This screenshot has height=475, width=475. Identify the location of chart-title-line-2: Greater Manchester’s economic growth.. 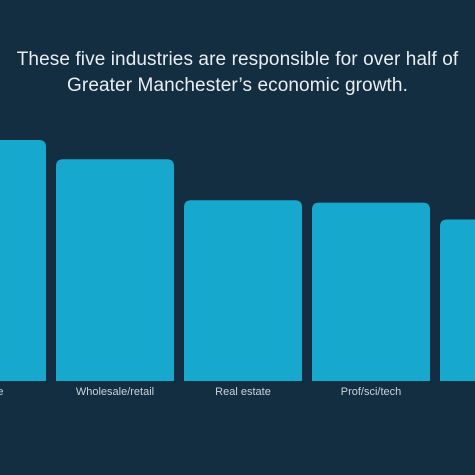
(237, 85).